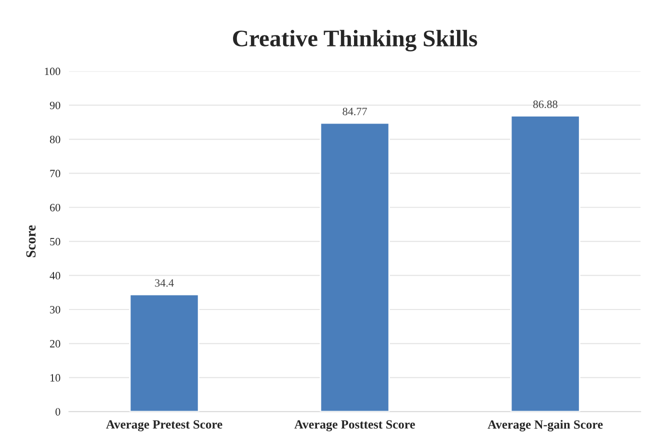 The image size is (657, 445). Describe the element at coordinates (55, 276) in the screenshot. I see `y-tick-label: 40` at that location.